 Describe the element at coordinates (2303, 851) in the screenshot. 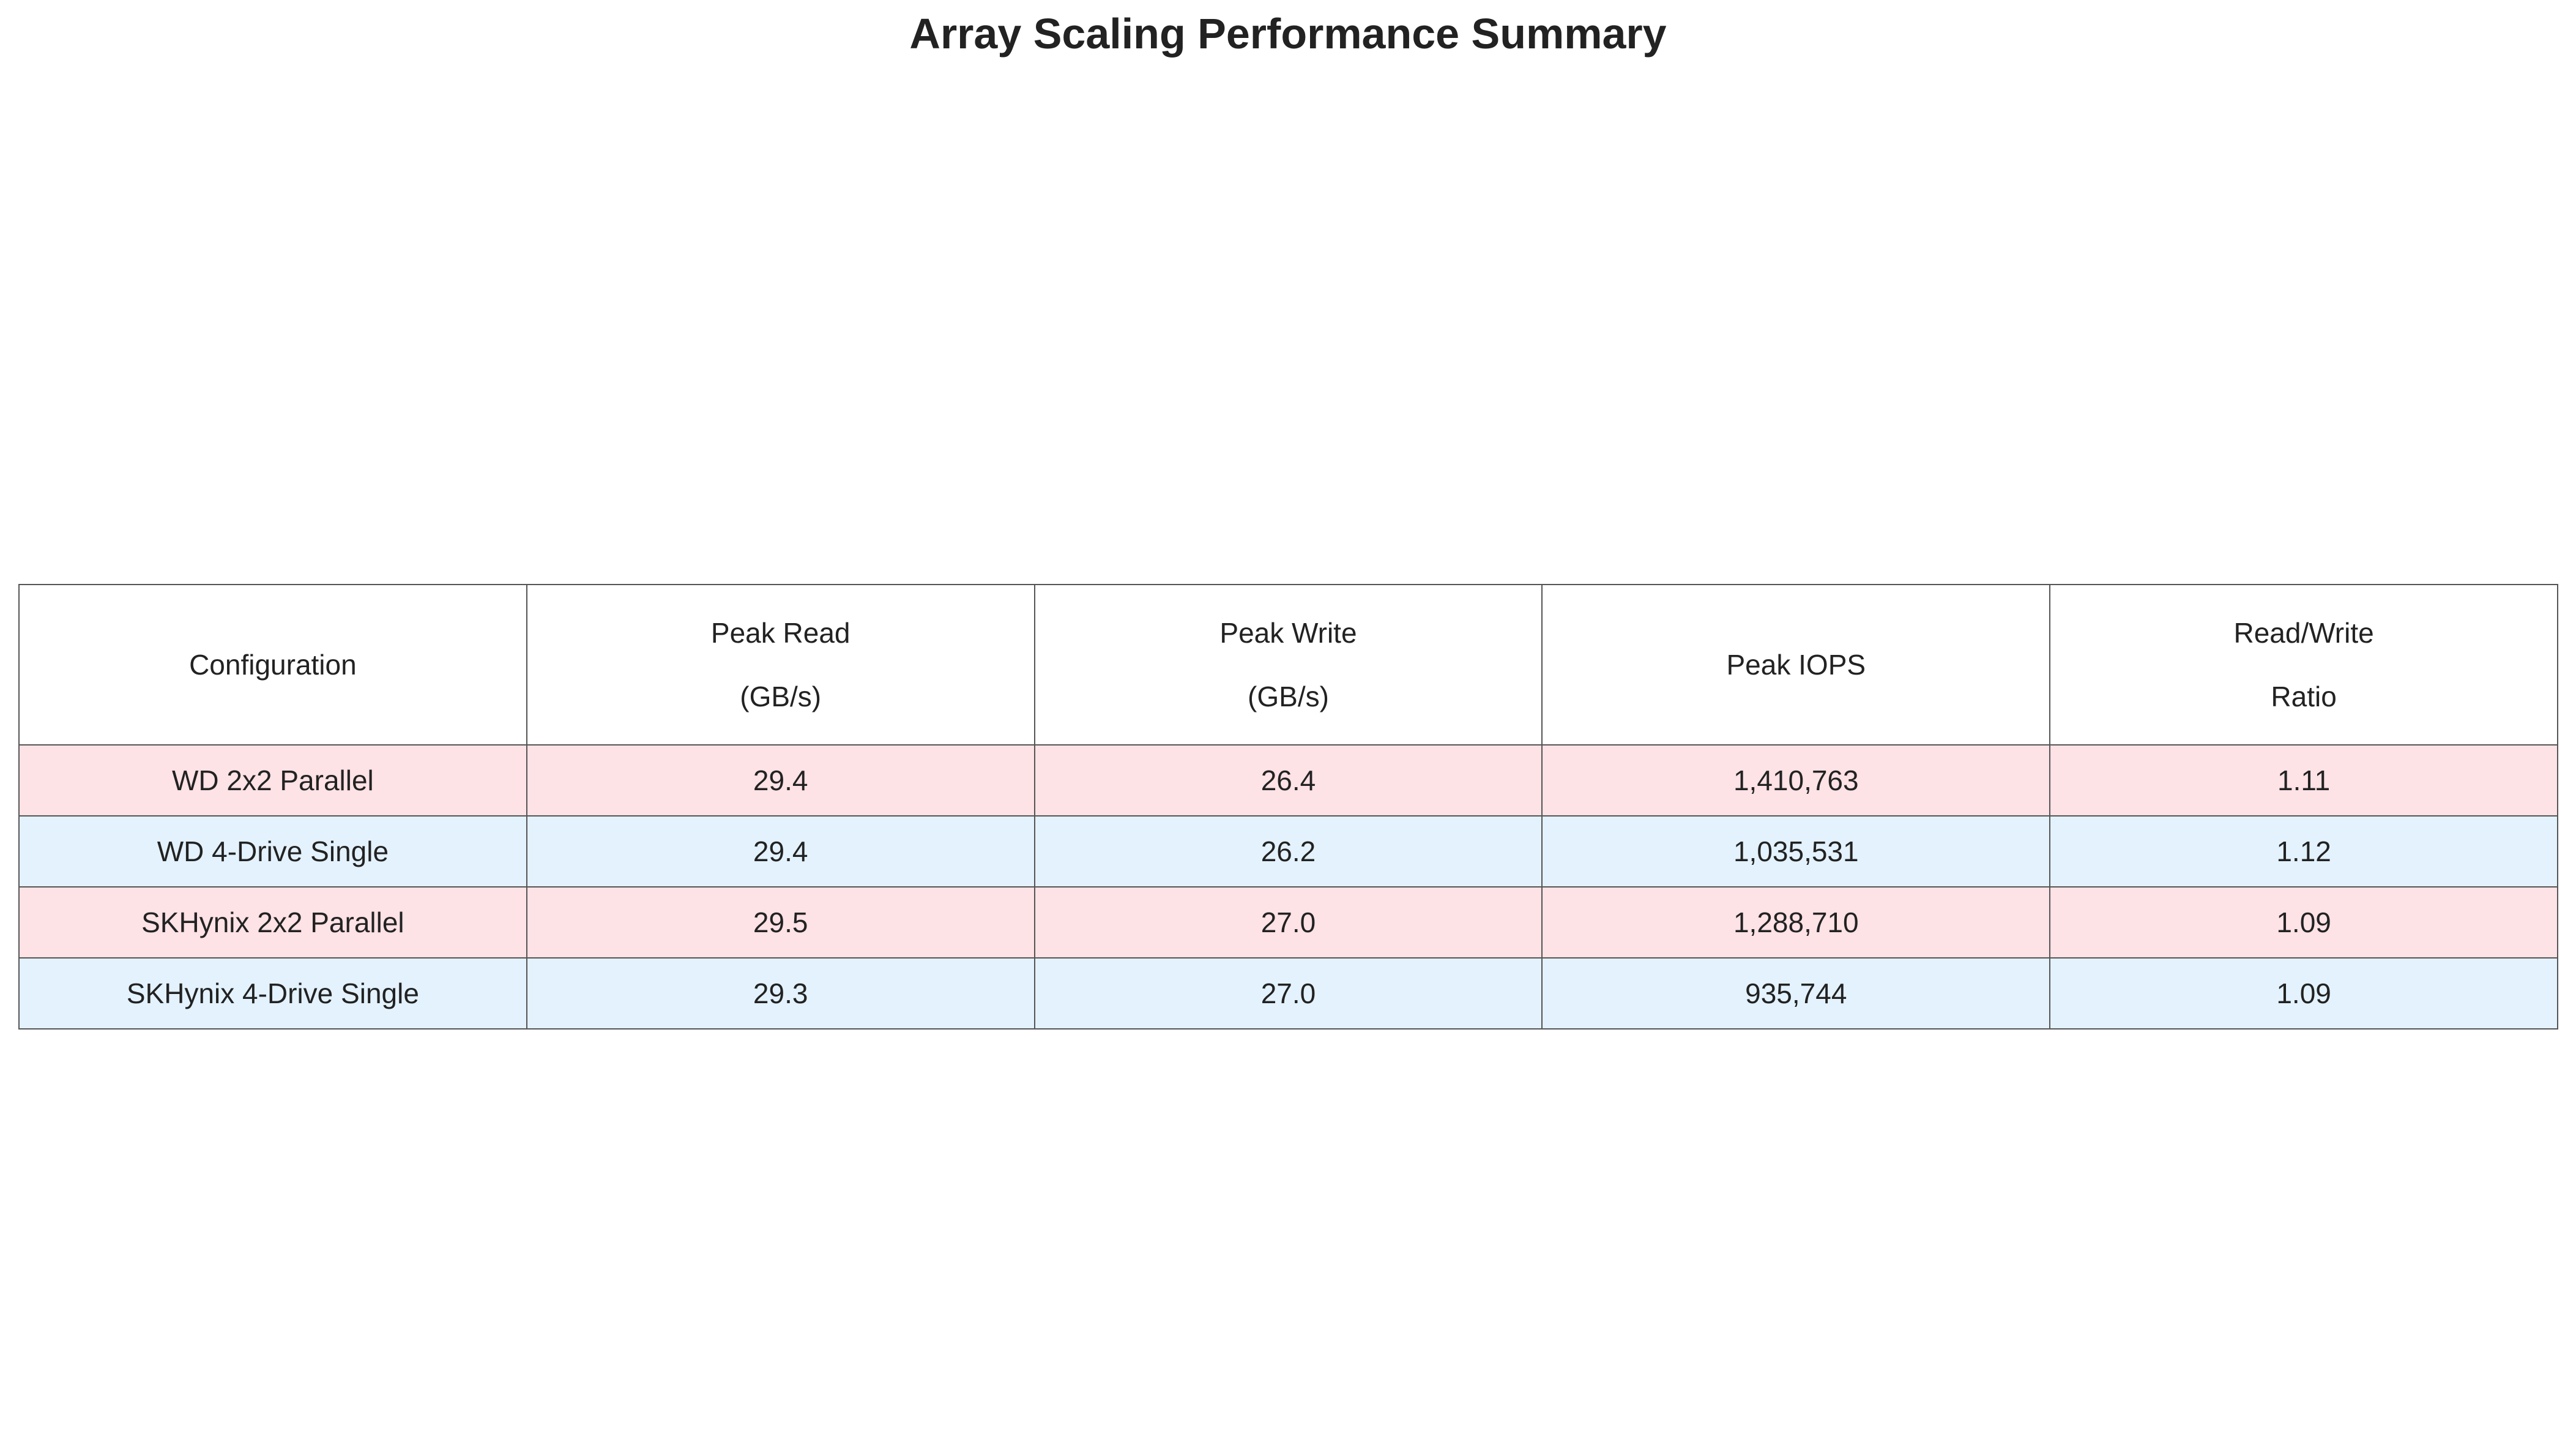

I see `cell-read-write-ratio: 1.12` at that location.